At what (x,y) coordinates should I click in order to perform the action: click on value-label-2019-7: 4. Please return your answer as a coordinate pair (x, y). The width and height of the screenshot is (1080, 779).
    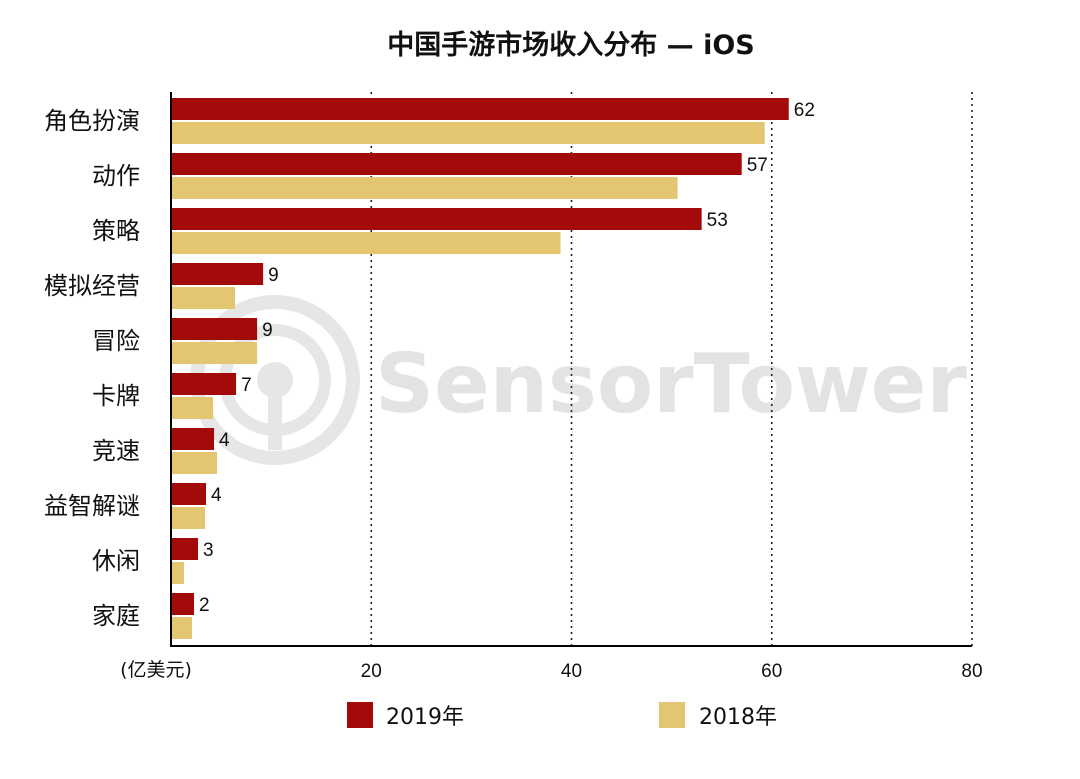
    Looking at the image, I should click on (216, 495).